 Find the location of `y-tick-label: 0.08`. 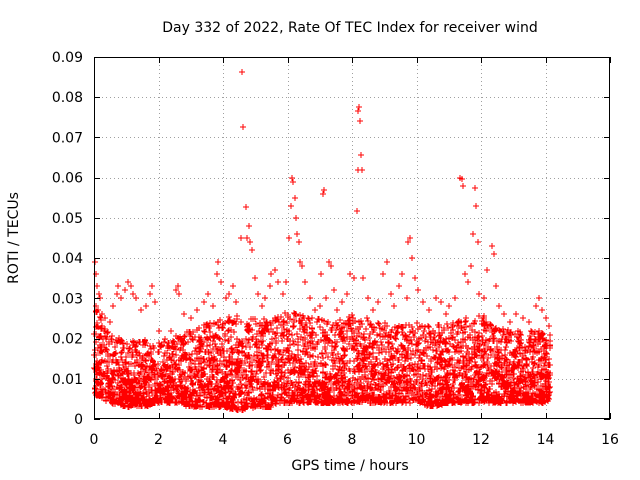

y-tick-label: 0.08 is located at coordinates (67, 98).